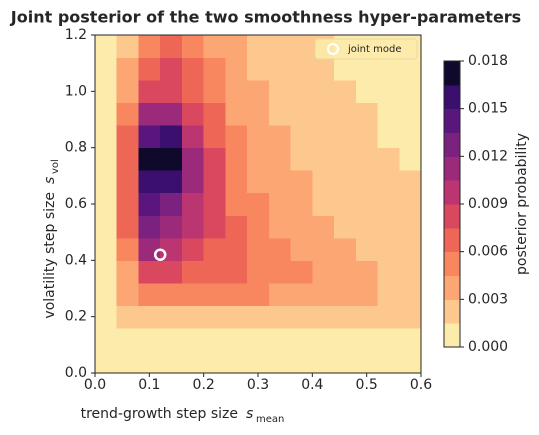  Describe the element at coordinates (76, 317) in the screenshot. I see `y-tick-label: 0.2` at that location.